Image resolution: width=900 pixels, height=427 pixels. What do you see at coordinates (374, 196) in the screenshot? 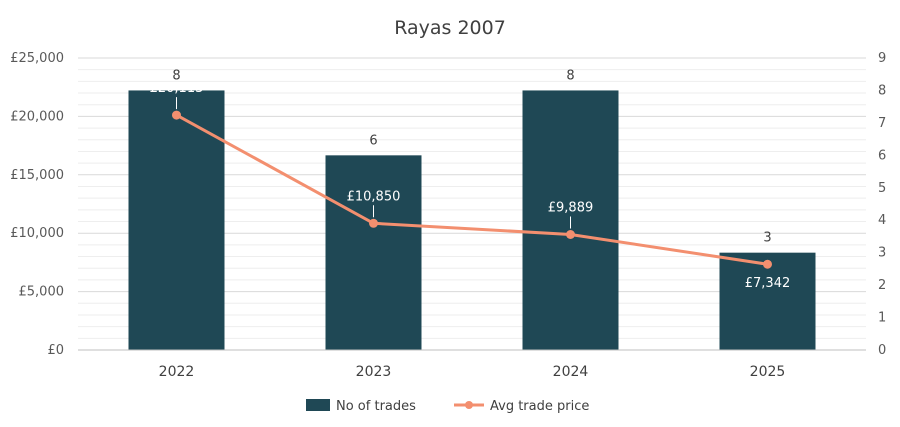
I see `line-data-label: £10,850` at bounding box center [374, 196].